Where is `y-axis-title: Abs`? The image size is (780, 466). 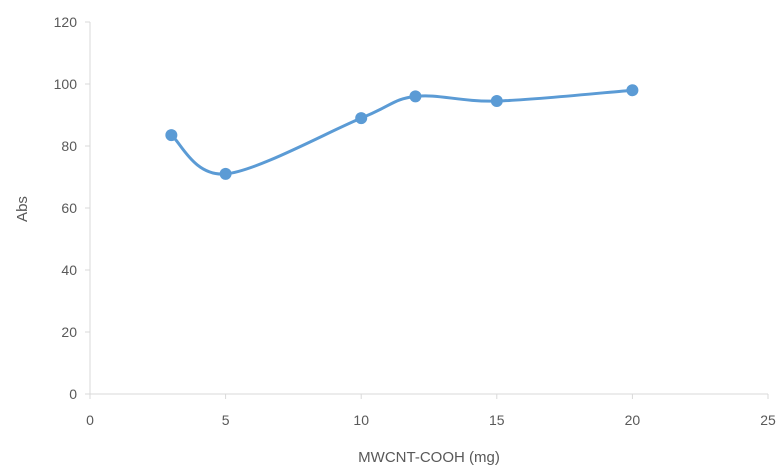
y-axis-title: Abs is located at coordinates (22, 209).